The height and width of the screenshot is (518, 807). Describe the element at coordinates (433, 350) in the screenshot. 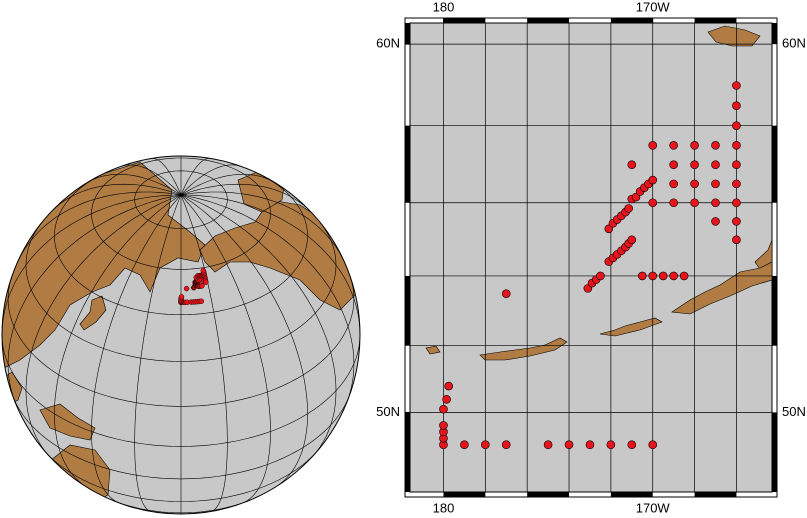

I see `near-islands` at that location.